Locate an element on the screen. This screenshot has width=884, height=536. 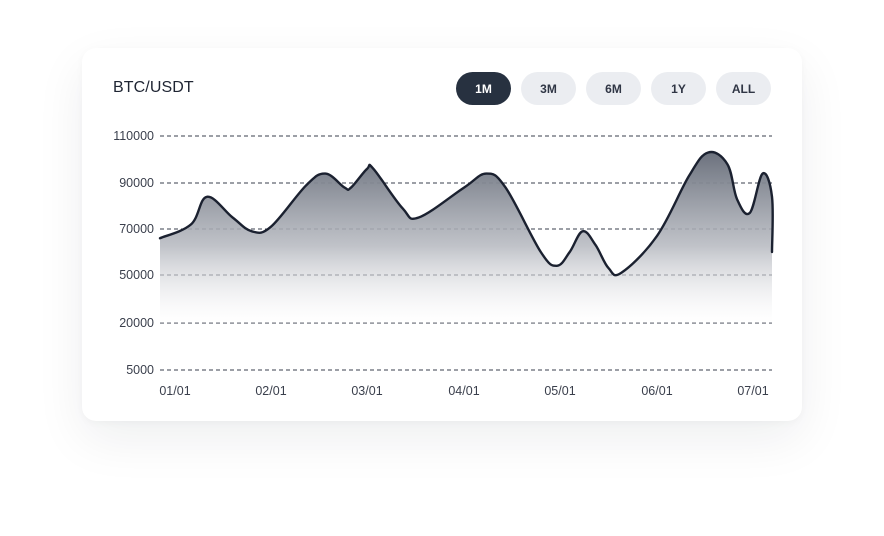
y-tick-label: 5000 is located at coordinates (140, 370).